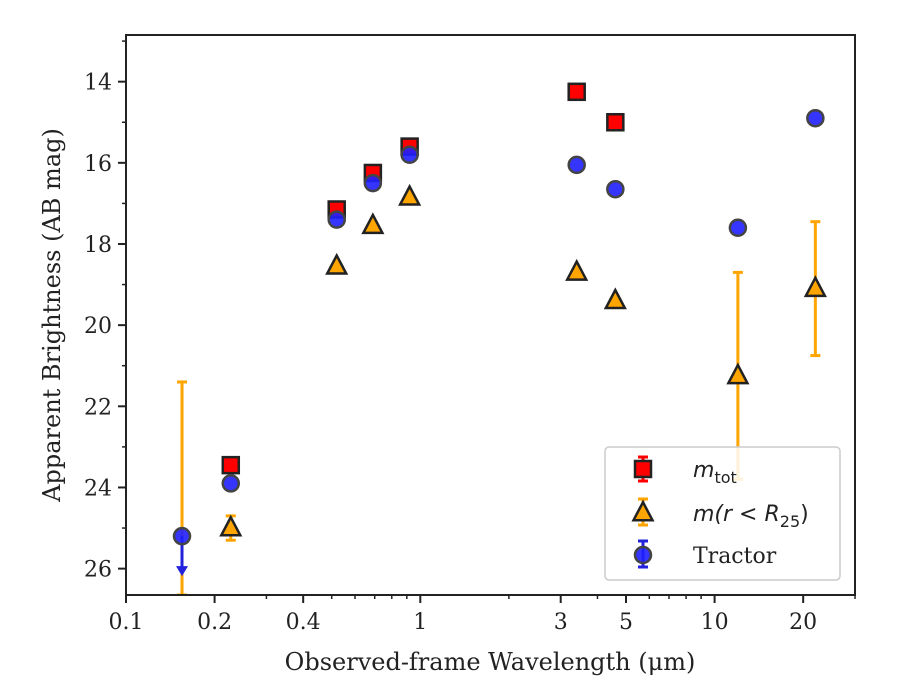 The image size is (900, 700). I want to click on legend-label-mtot: mtot, so click(715, 472).